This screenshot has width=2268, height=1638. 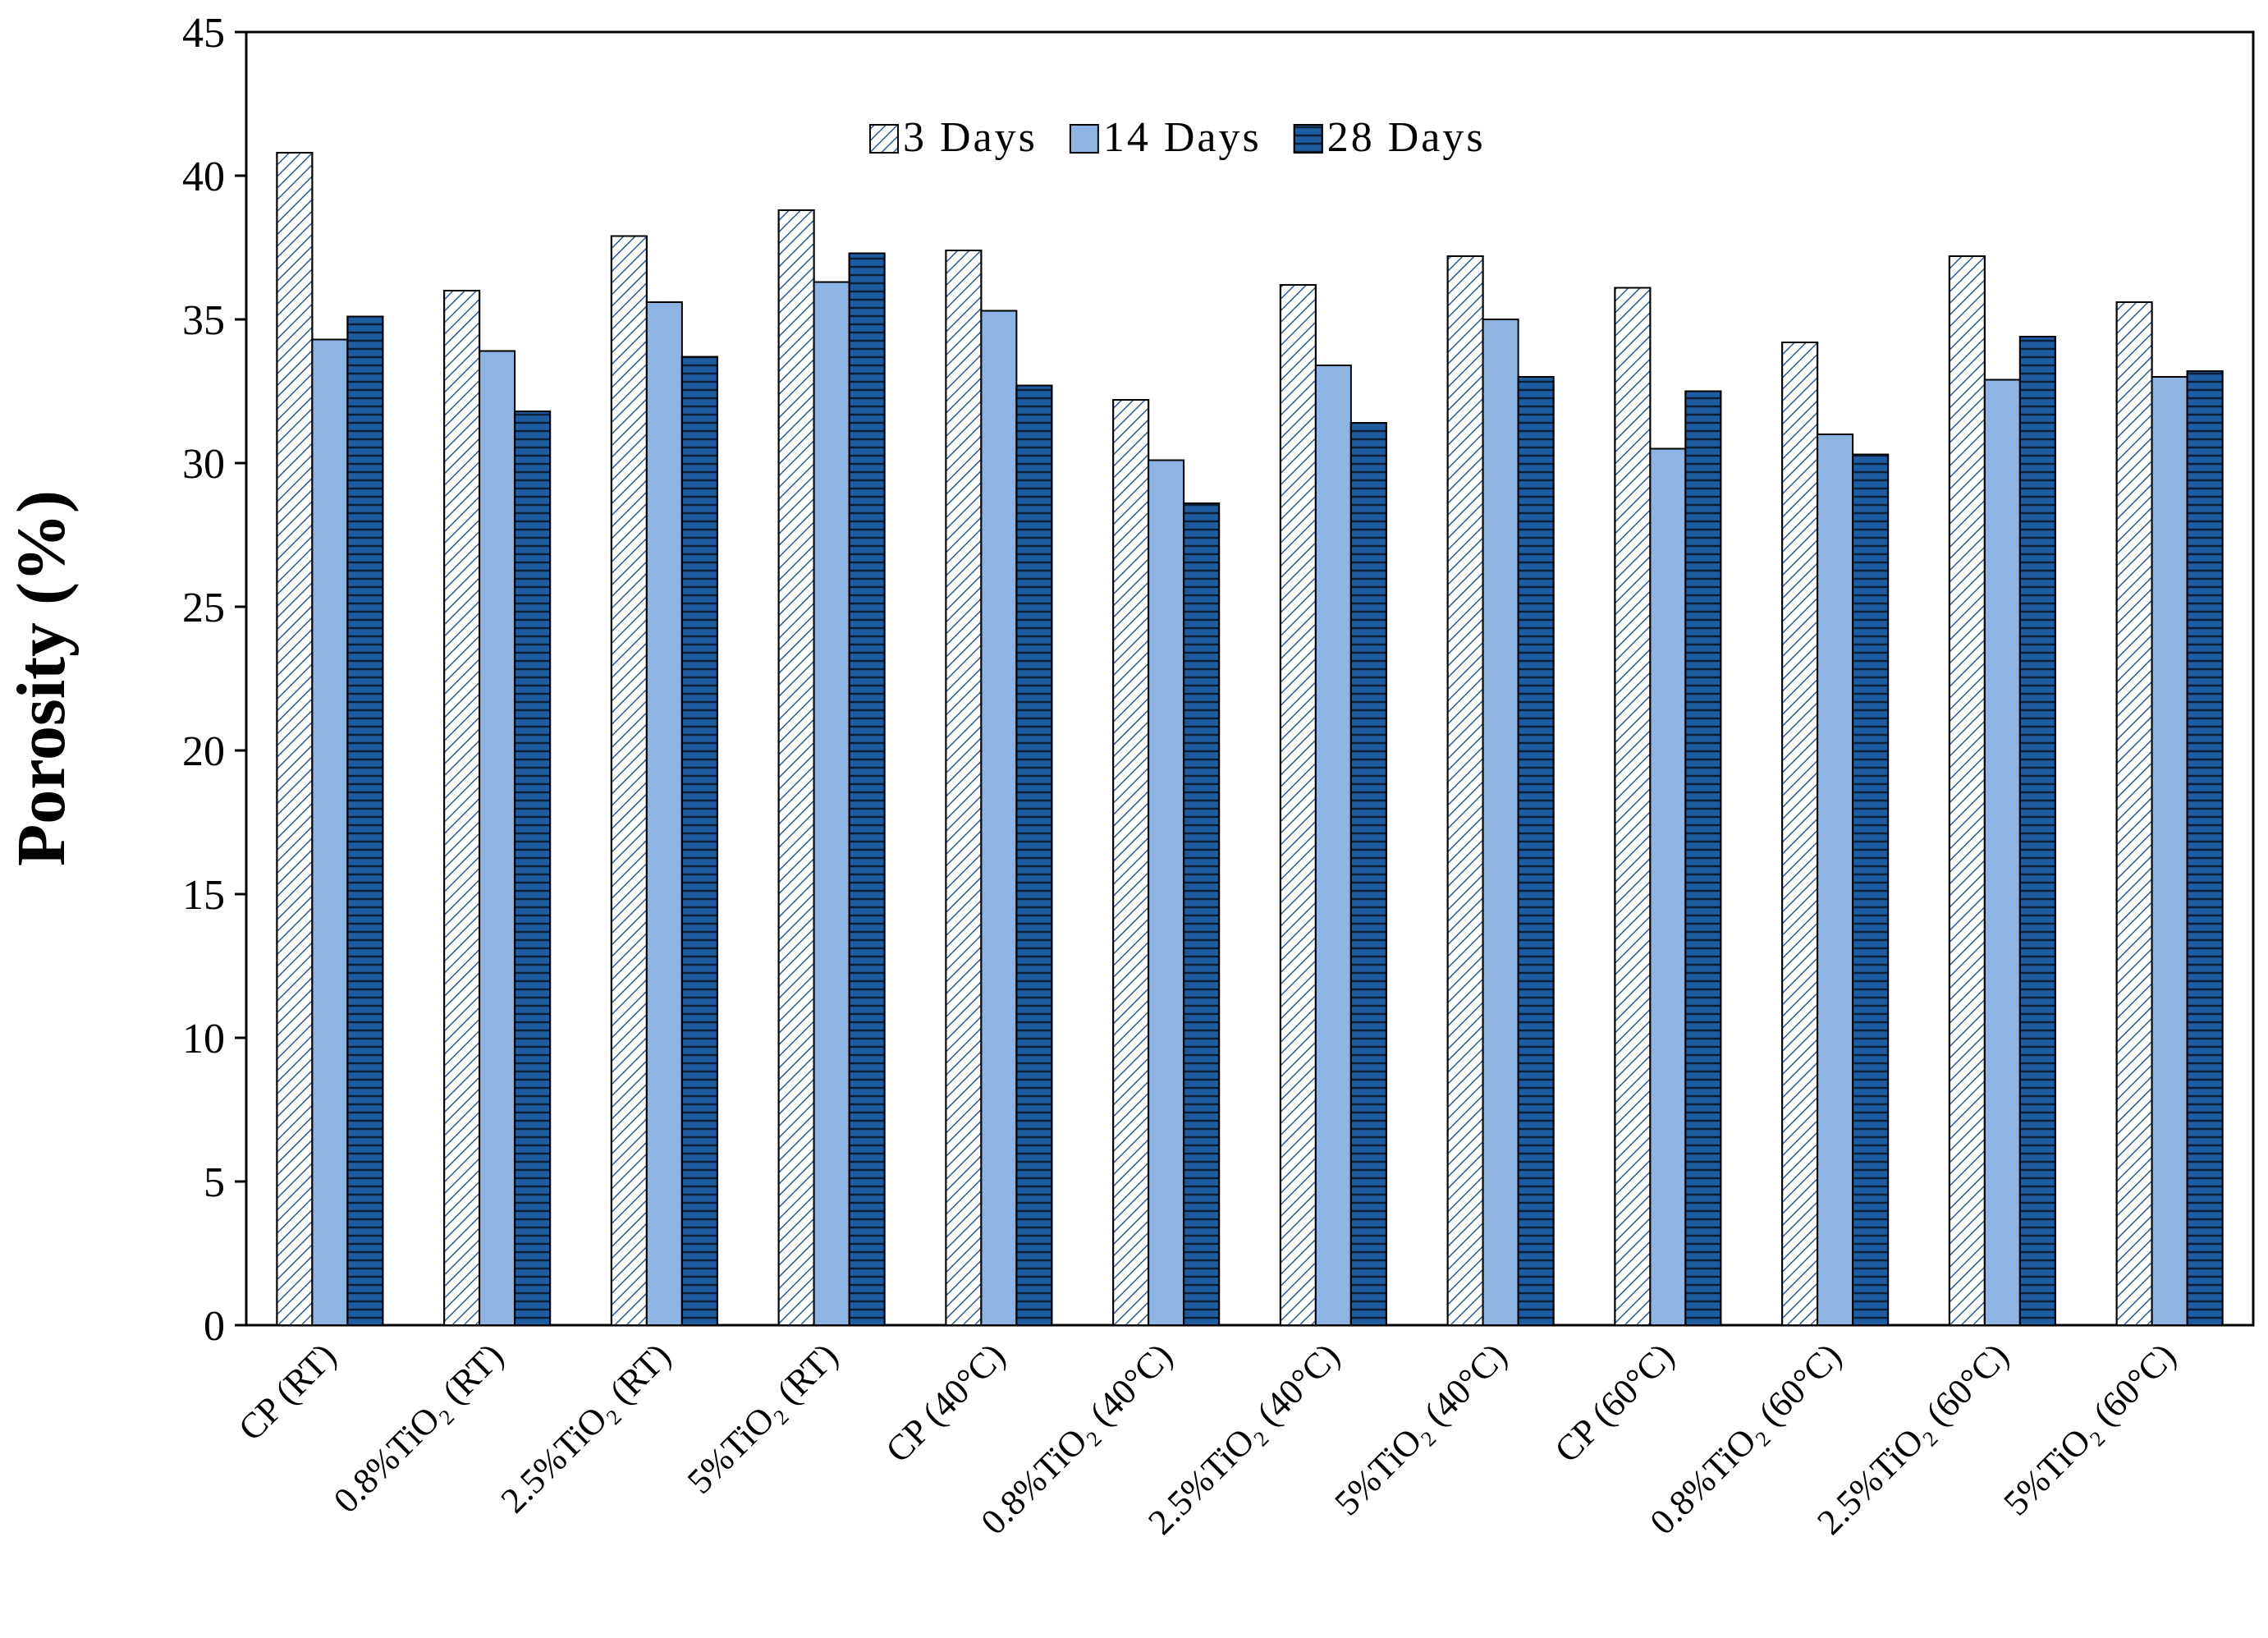 I want to click on legend-label: 14 Days, so click(x=1182, y=137).